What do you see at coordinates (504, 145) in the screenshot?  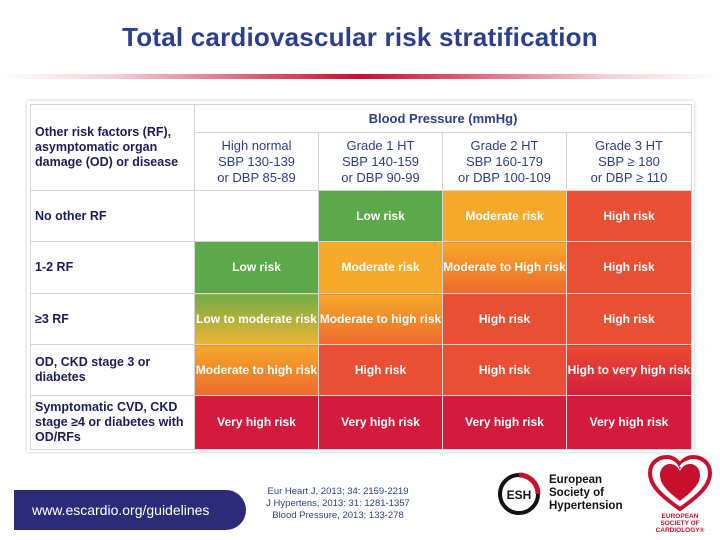 I see `column-name: Grade 2 HT` at bounding box center [504, 145].